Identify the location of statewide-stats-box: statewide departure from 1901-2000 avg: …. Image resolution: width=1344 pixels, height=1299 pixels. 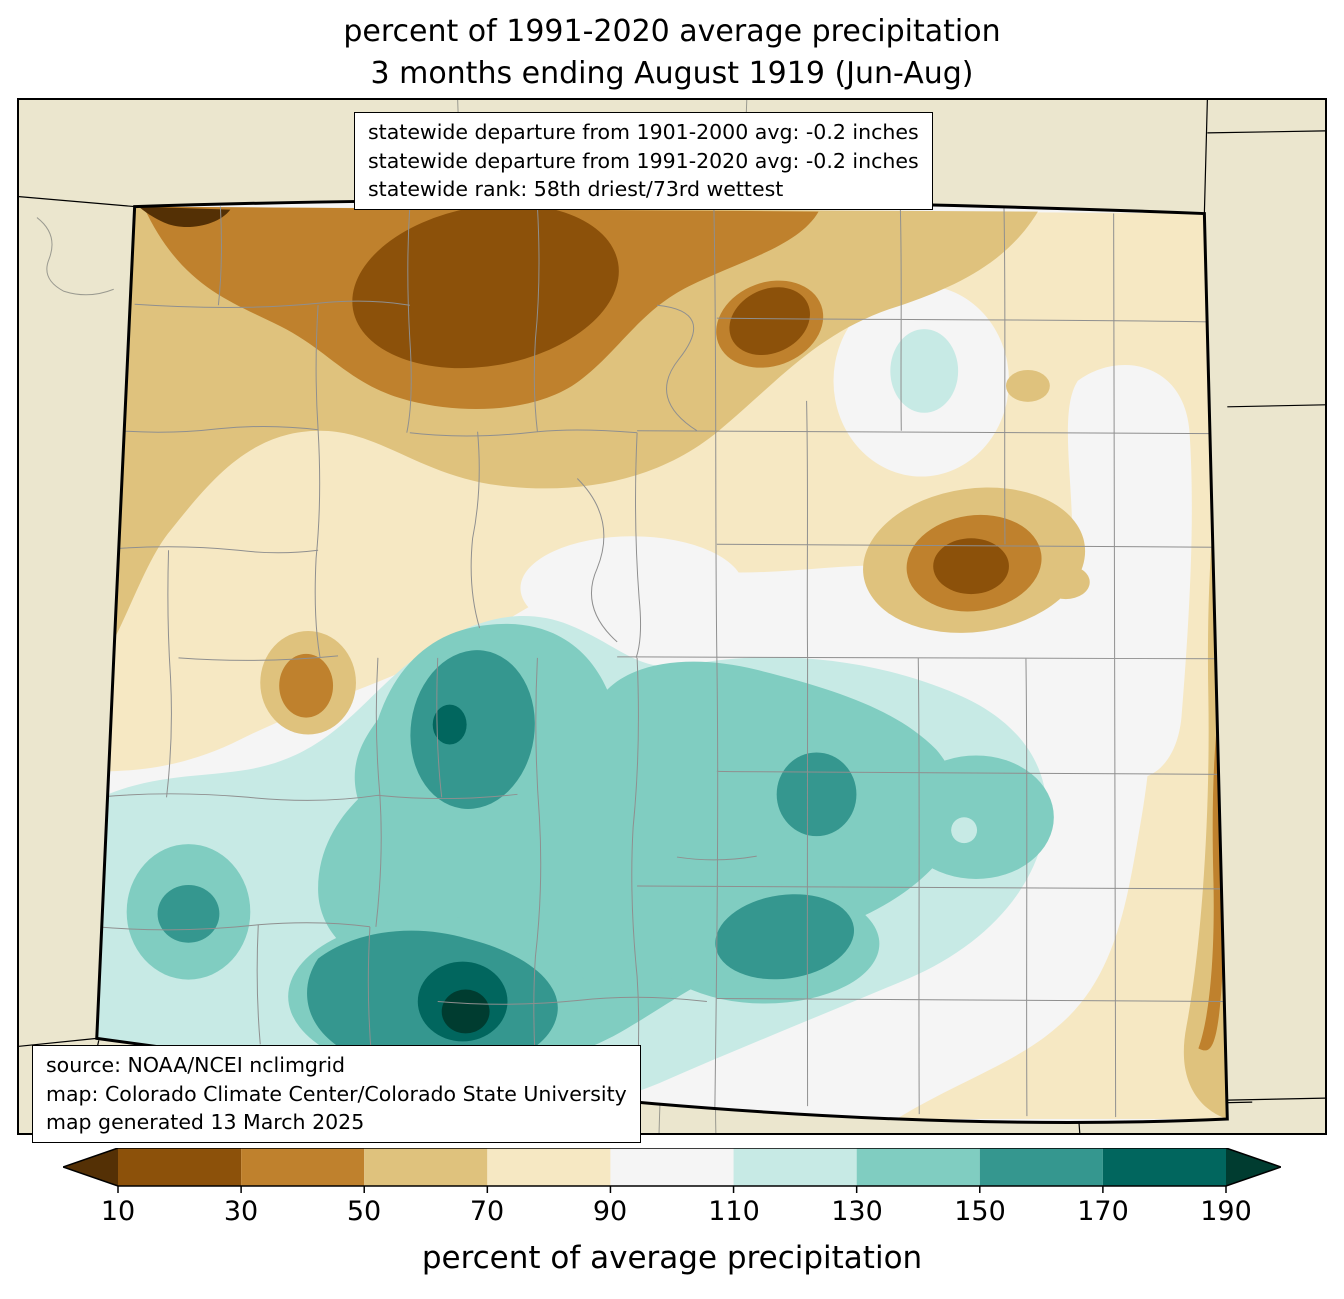
(643, 161).